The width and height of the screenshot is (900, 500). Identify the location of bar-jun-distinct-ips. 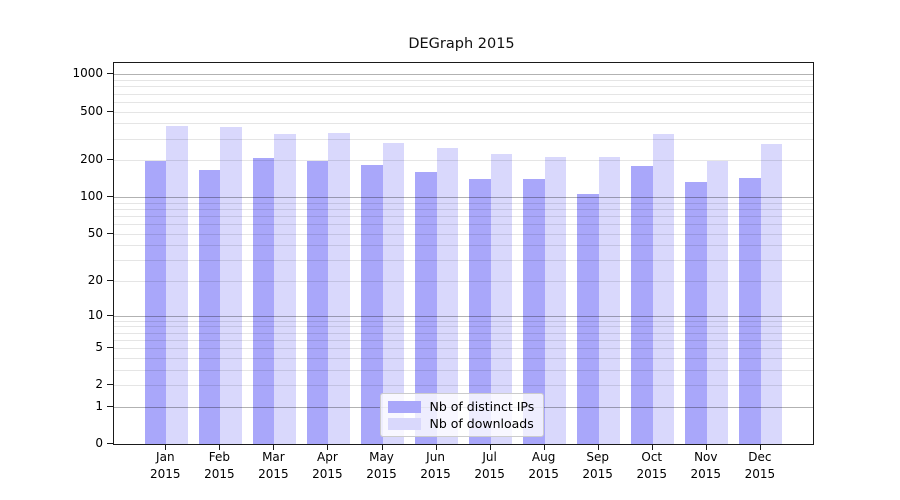
(426, 307).